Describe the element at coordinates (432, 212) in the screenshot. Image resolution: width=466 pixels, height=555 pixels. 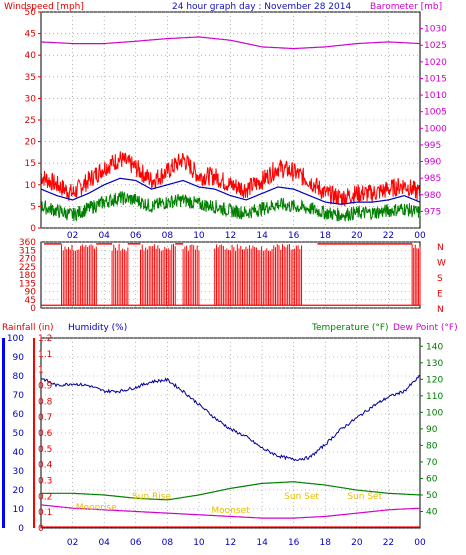
I see `barometer-tick-label: 975` at that location.